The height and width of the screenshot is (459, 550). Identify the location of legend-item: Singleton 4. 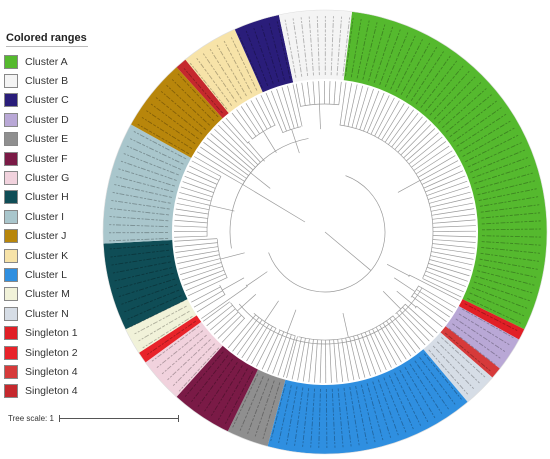
(46, 391).